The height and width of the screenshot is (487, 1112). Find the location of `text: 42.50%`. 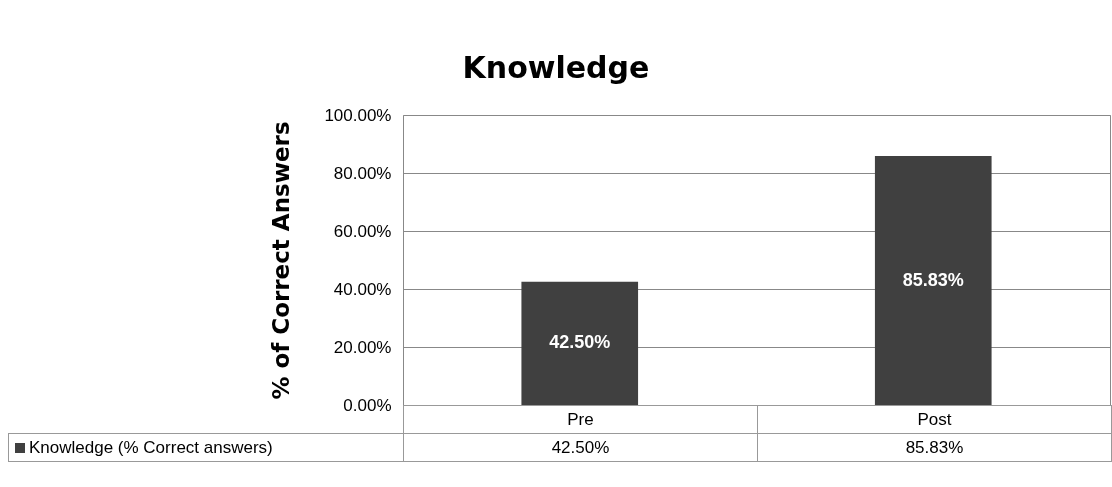

text: 42.50% is located at coordinates (580, 342).